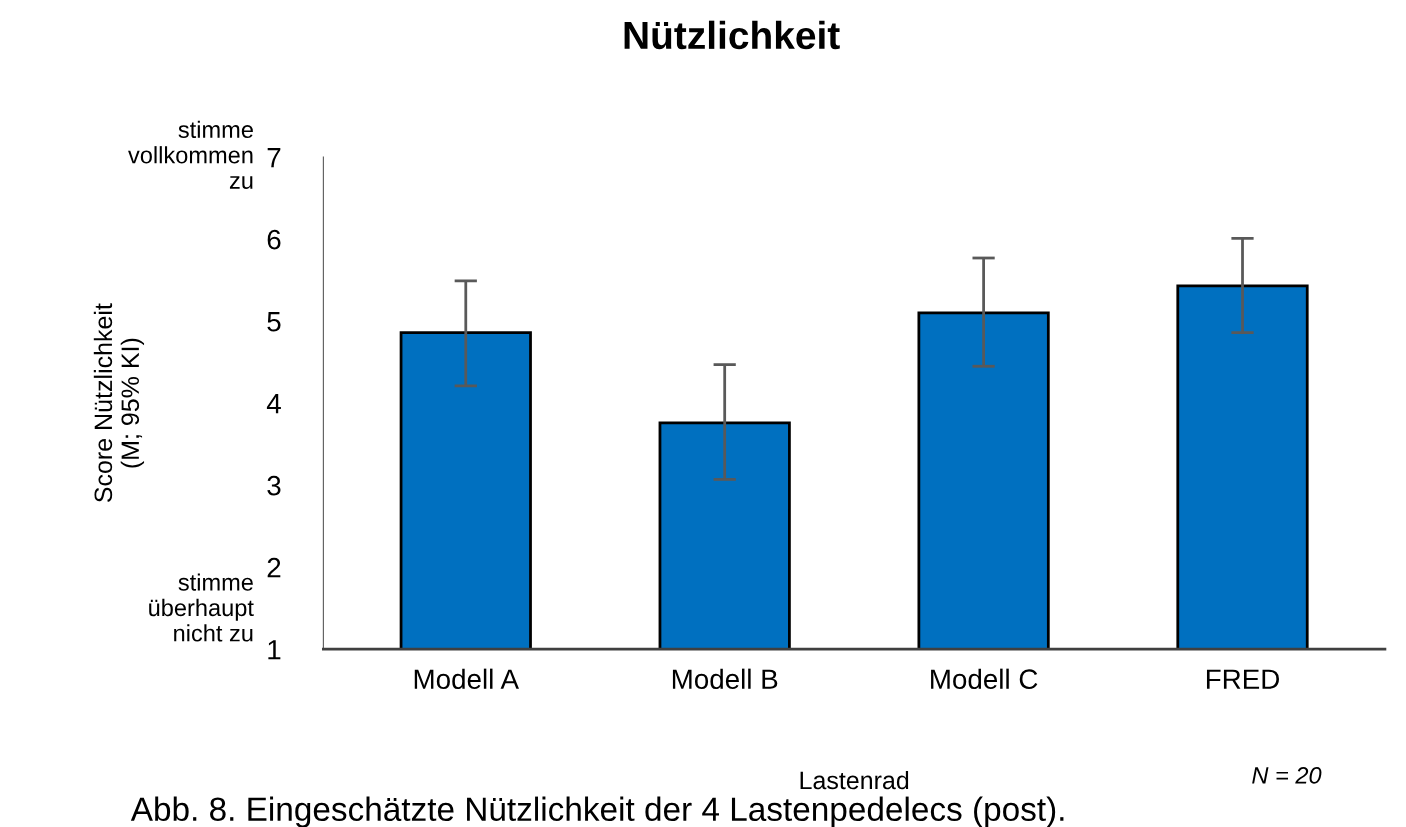 The image size is (1406, 827). Describe the element at coordinates (274, 322) in the screenshot. I see `y-tick-label: 5` at that location.